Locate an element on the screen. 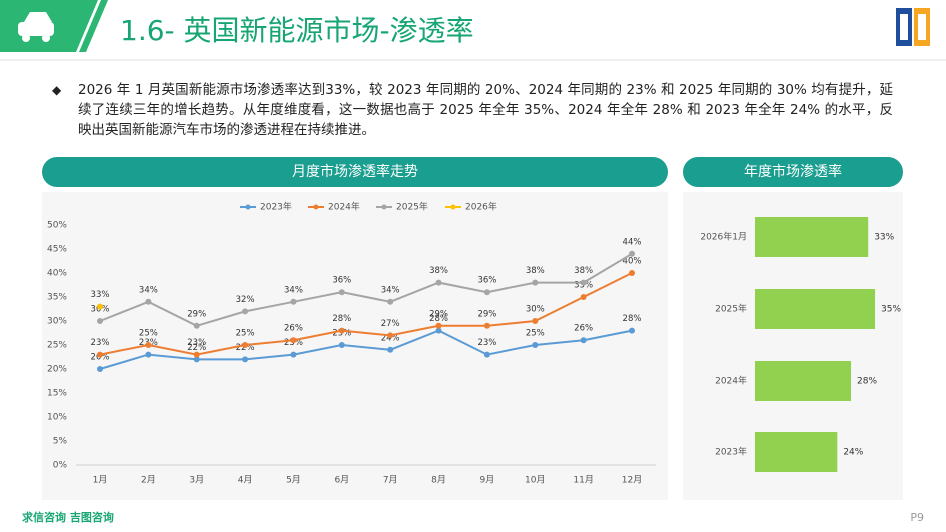  data-label: 40% is located at coordinates (632, 262).